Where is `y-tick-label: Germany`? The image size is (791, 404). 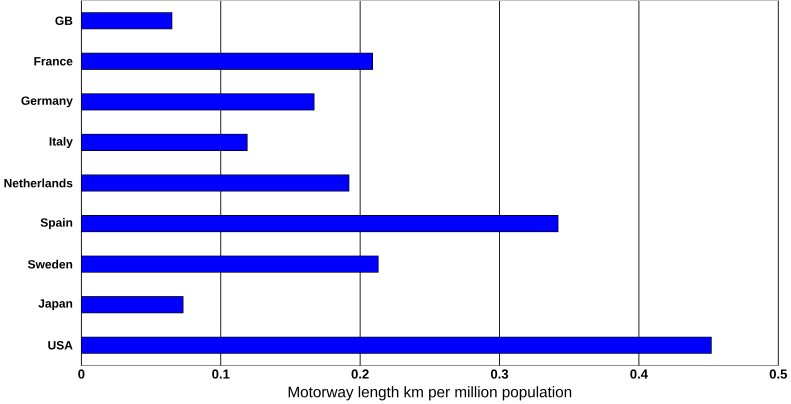
y-tick-label: Germany is located at coordinates (47, 102).